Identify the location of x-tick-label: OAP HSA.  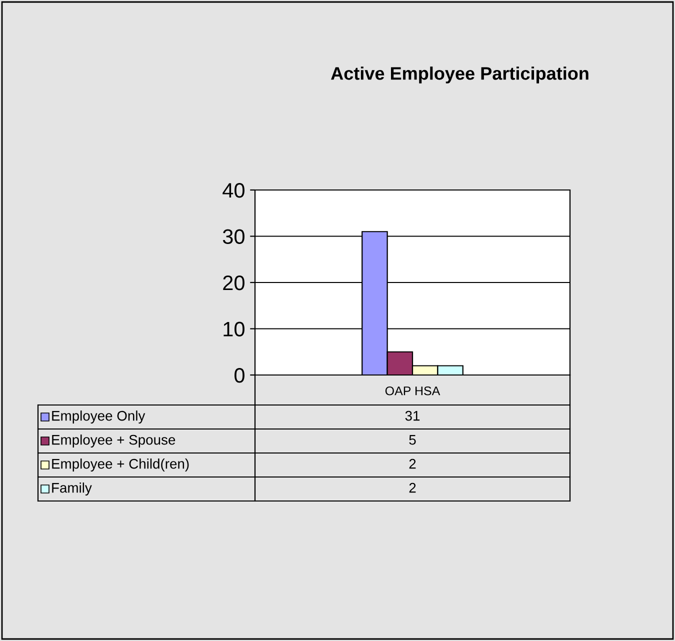
(412, 391).